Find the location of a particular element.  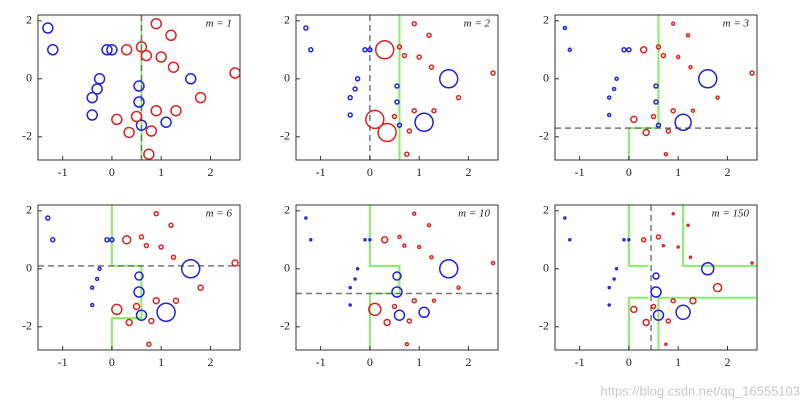

panel-title: m = 6 is located at coordinates (219, 214).